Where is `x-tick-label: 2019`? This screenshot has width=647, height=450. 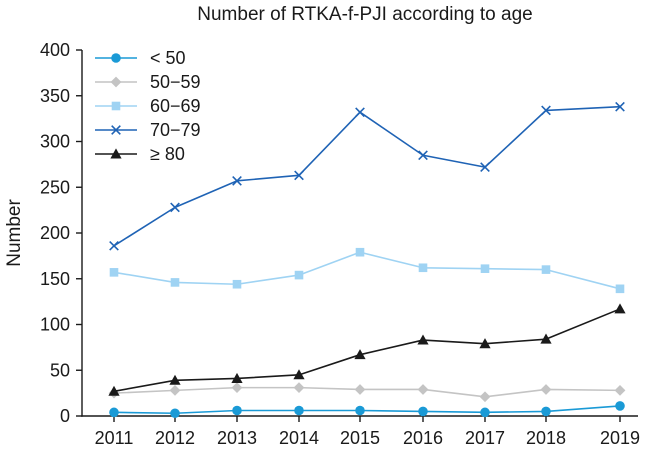
x-tick-label: 2019 is located at coordinates (620, 438).